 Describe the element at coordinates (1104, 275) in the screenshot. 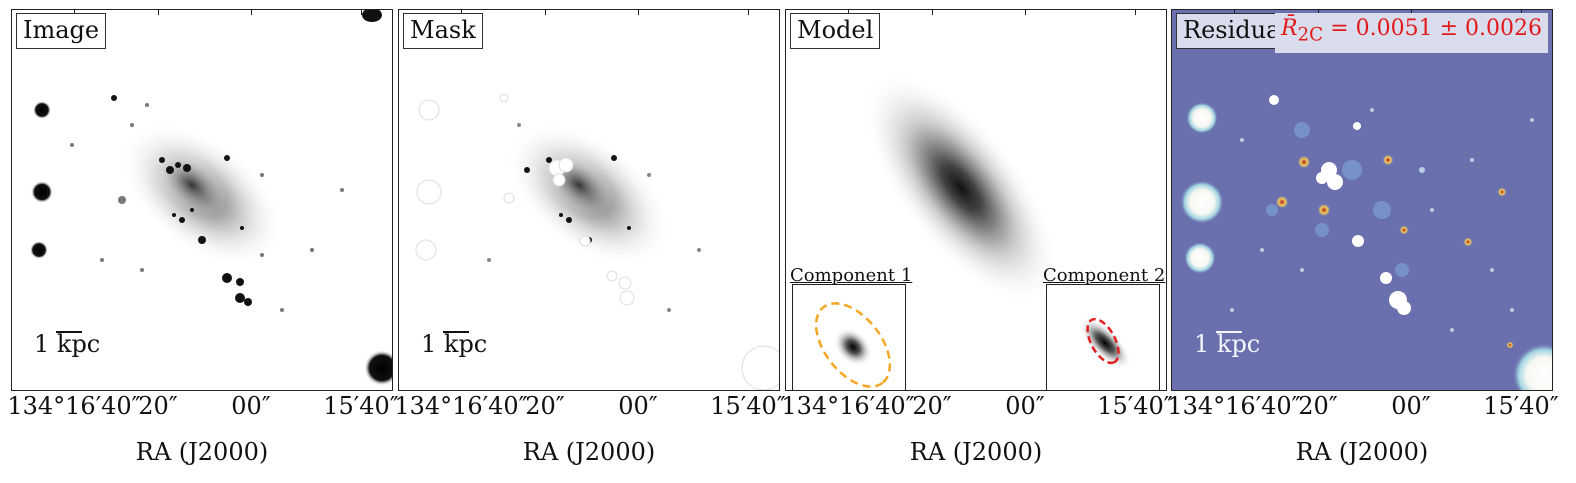

I see `component2-label: Component 2` at that location.